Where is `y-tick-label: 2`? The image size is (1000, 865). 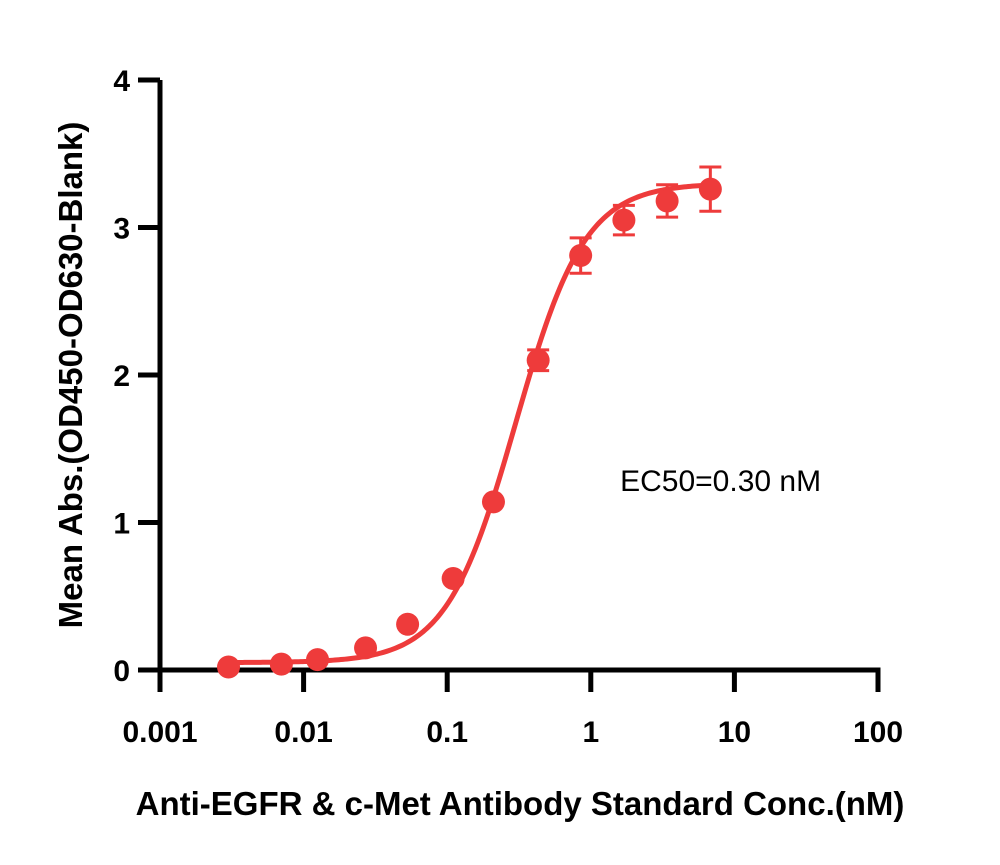
y-tick-label: 2 is located at coordinates (121, 376).